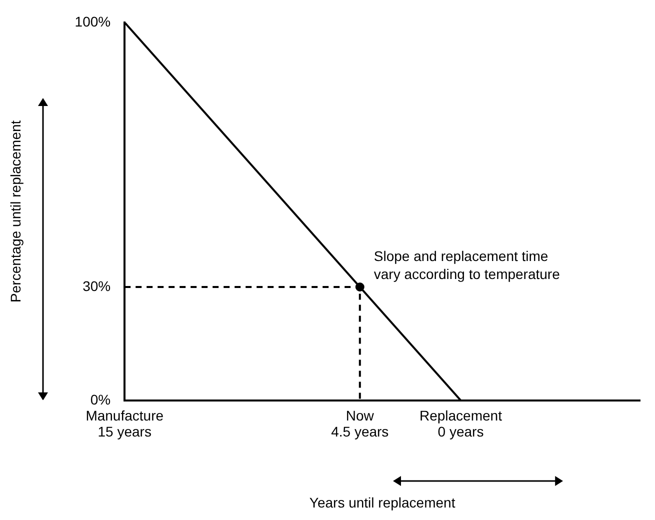 Image resolution: width=655 pixels, height=520 pixels. What do you see at coordinates (467, 265) in the screenshot?
I see `annotation: Slope and replacement time vary according to temperature` at bounding box center [467, 265].